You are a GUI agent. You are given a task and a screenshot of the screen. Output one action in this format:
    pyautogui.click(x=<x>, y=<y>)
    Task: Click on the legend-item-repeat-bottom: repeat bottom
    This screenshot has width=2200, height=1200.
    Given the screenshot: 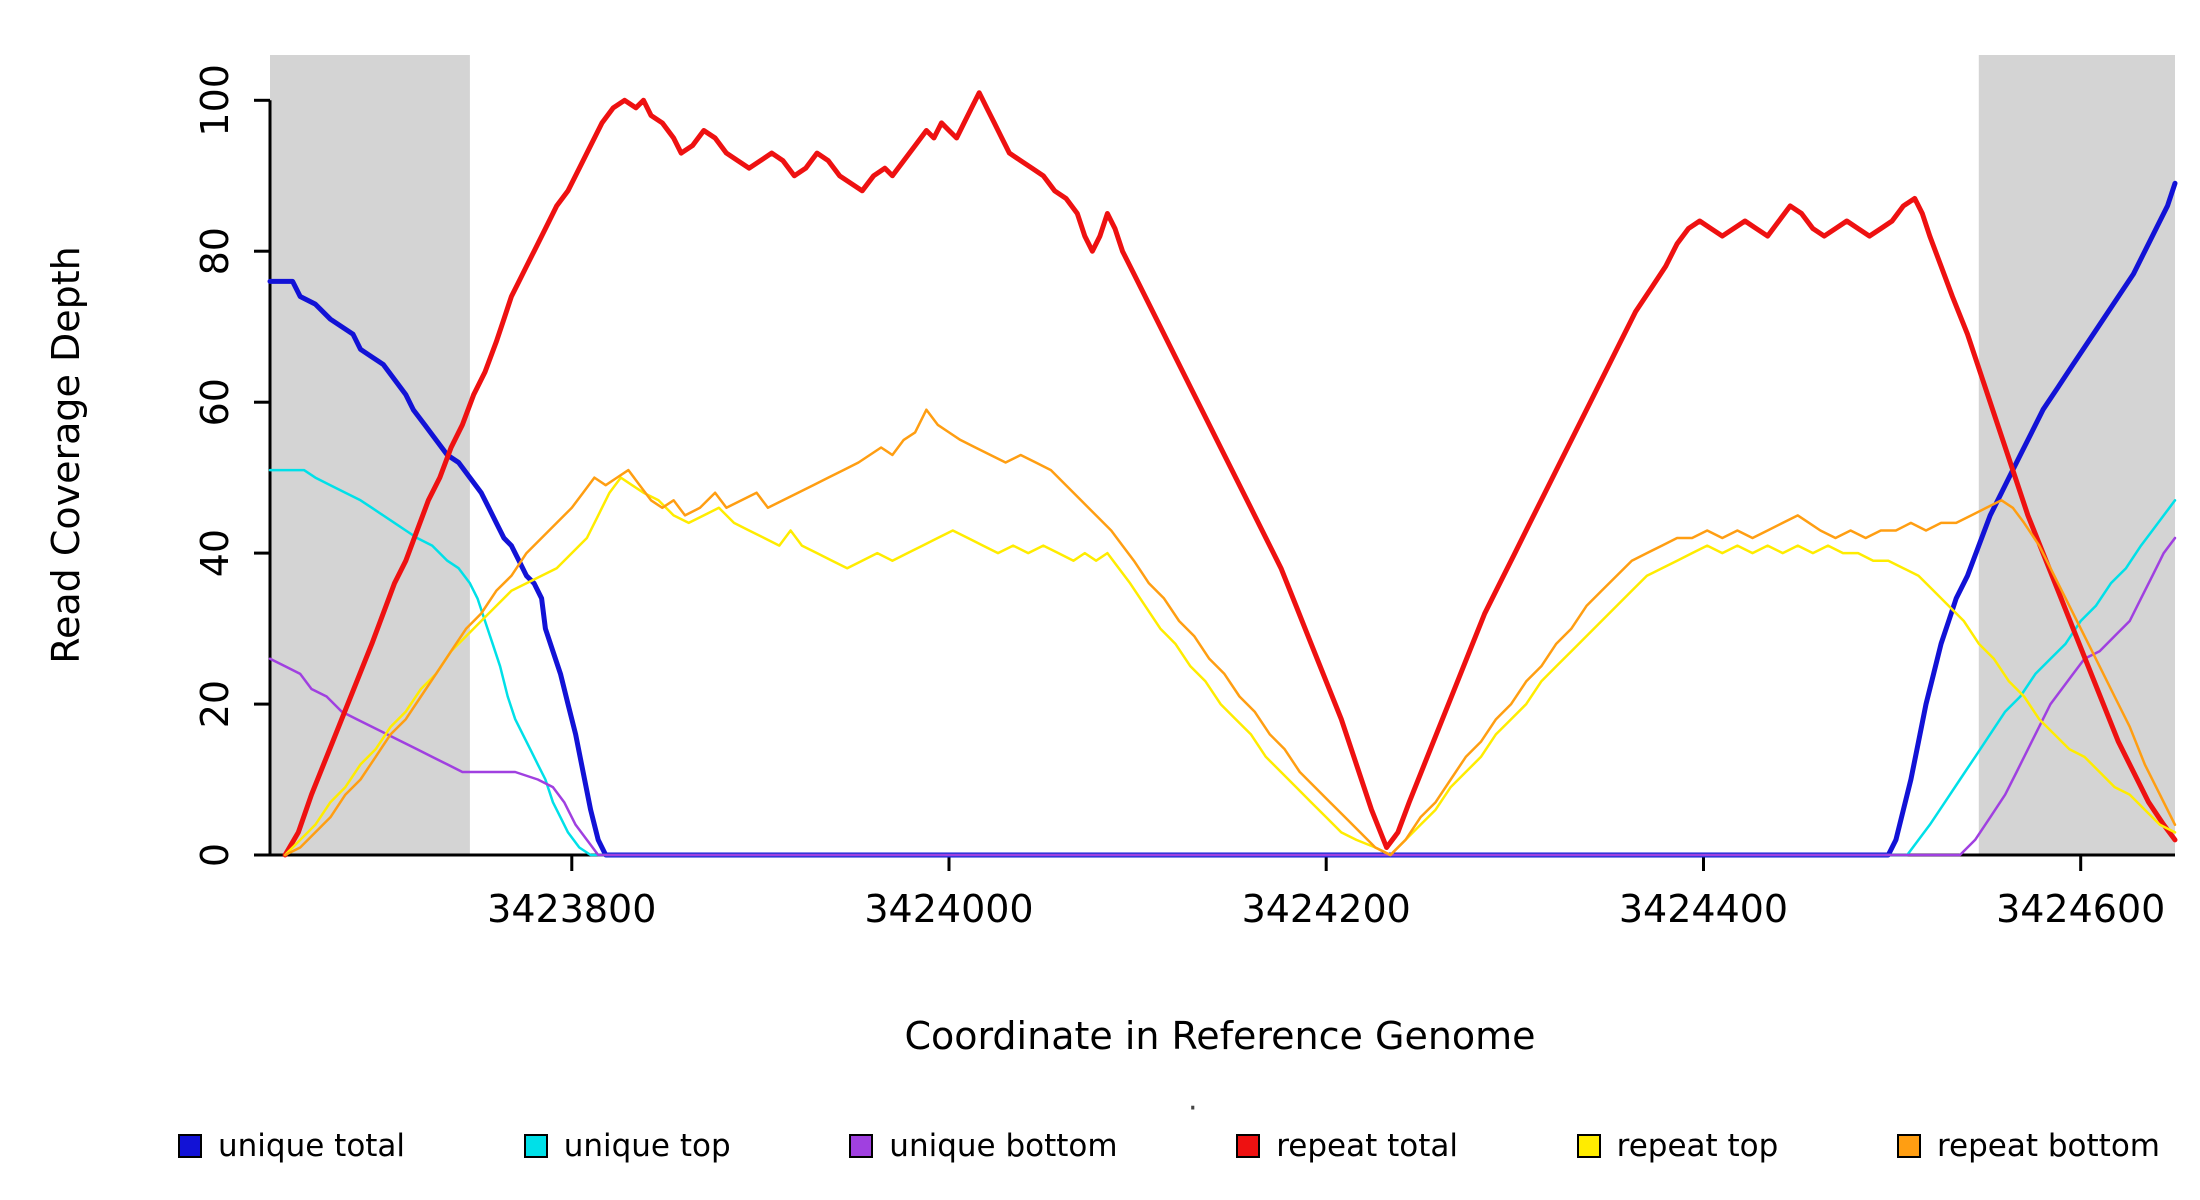 What is the action you would take?
    pyautogui.click(x=2028, y=1146)
    